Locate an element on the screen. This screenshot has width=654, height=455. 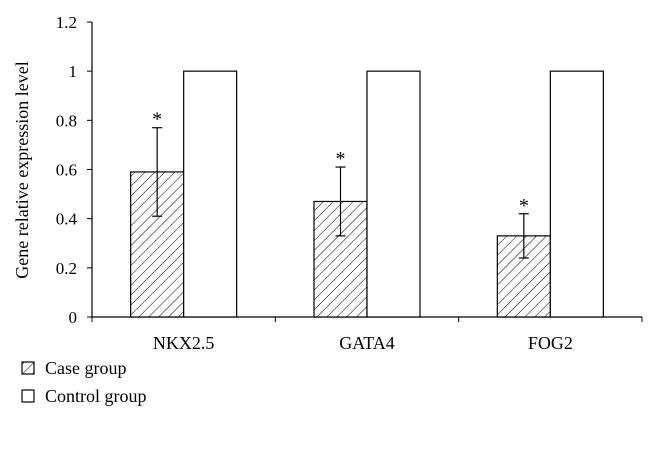
legend-label: Case group is located at coordinates (85, 368).